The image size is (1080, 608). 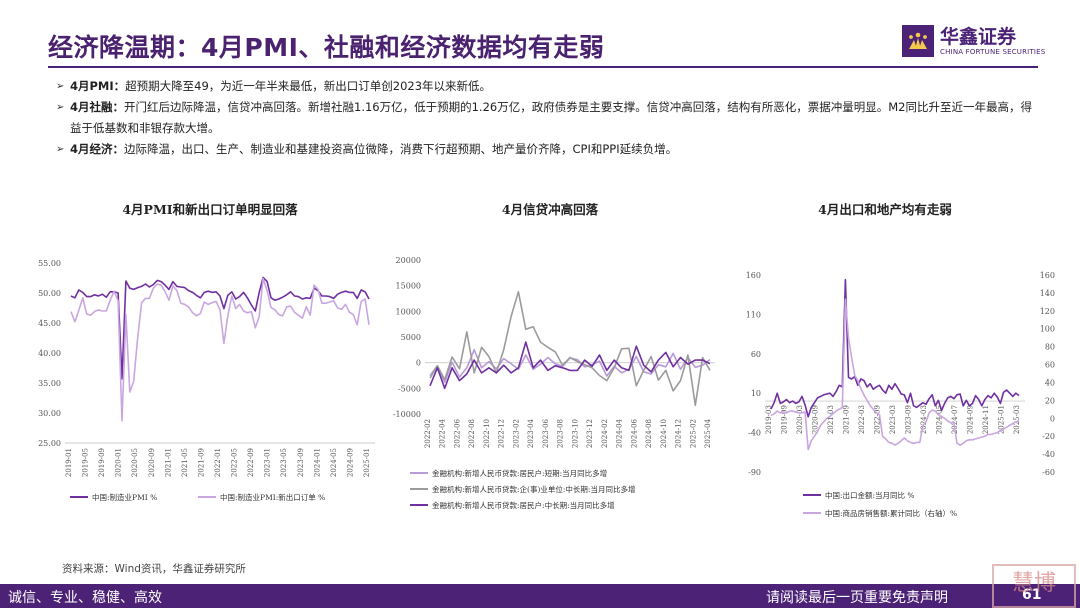 What do you see at coordinates (561, 433) in the screenshot?
I see `x-tick-label: 2023-08` at bounding box center [561, 433].